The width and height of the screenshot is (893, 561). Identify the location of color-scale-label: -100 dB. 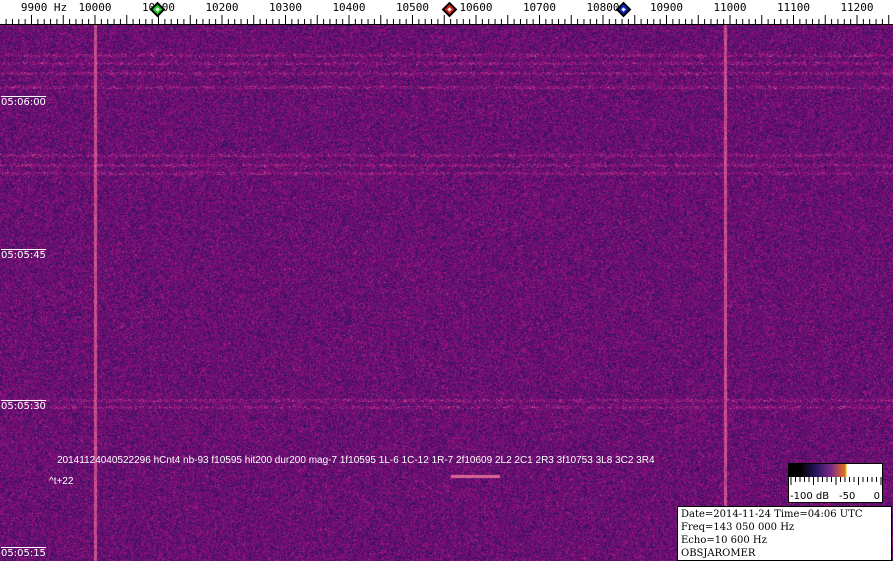
(809, 496).